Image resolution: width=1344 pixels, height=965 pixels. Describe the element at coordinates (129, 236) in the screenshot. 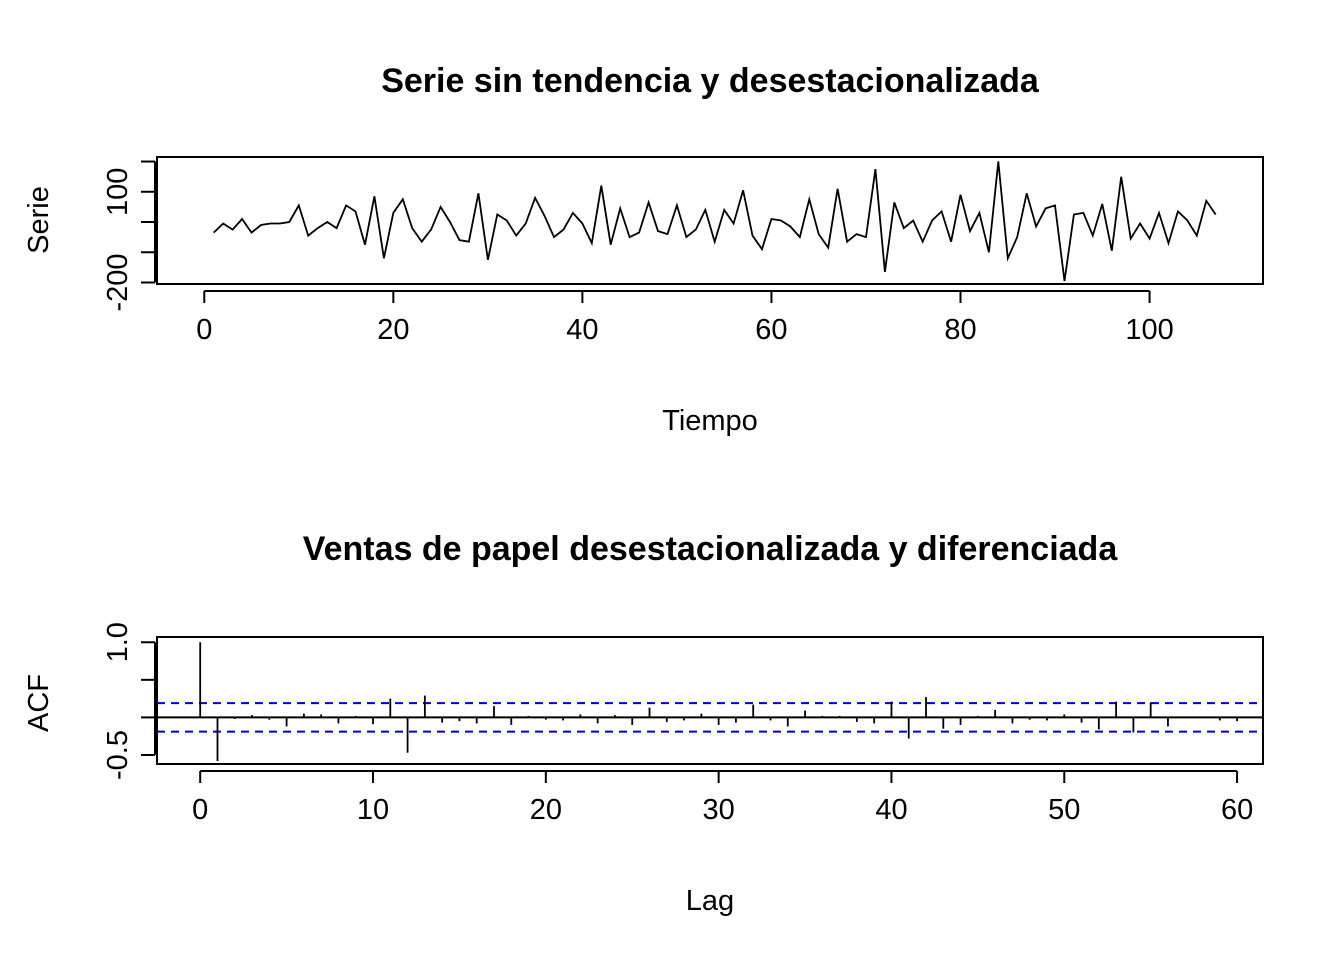

I see `top-y-axis: -200 100` at that location.